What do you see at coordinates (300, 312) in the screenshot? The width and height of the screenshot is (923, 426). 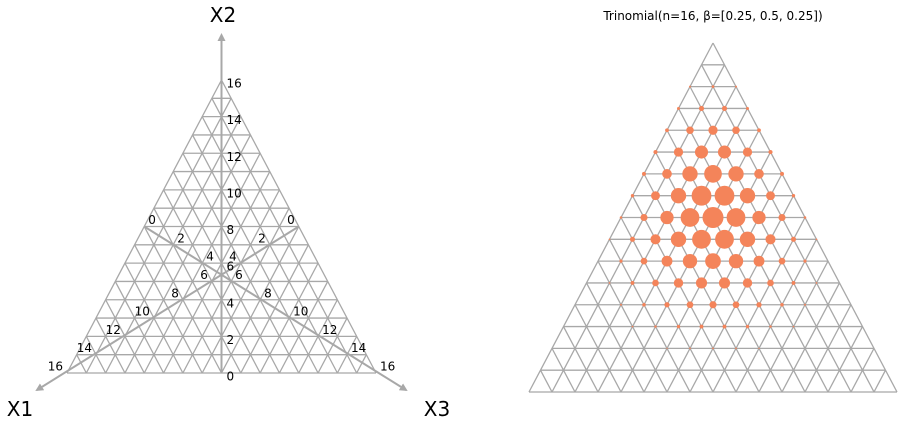 I see `tick-label-x3-10: 10` at bounding box center [300, 312].